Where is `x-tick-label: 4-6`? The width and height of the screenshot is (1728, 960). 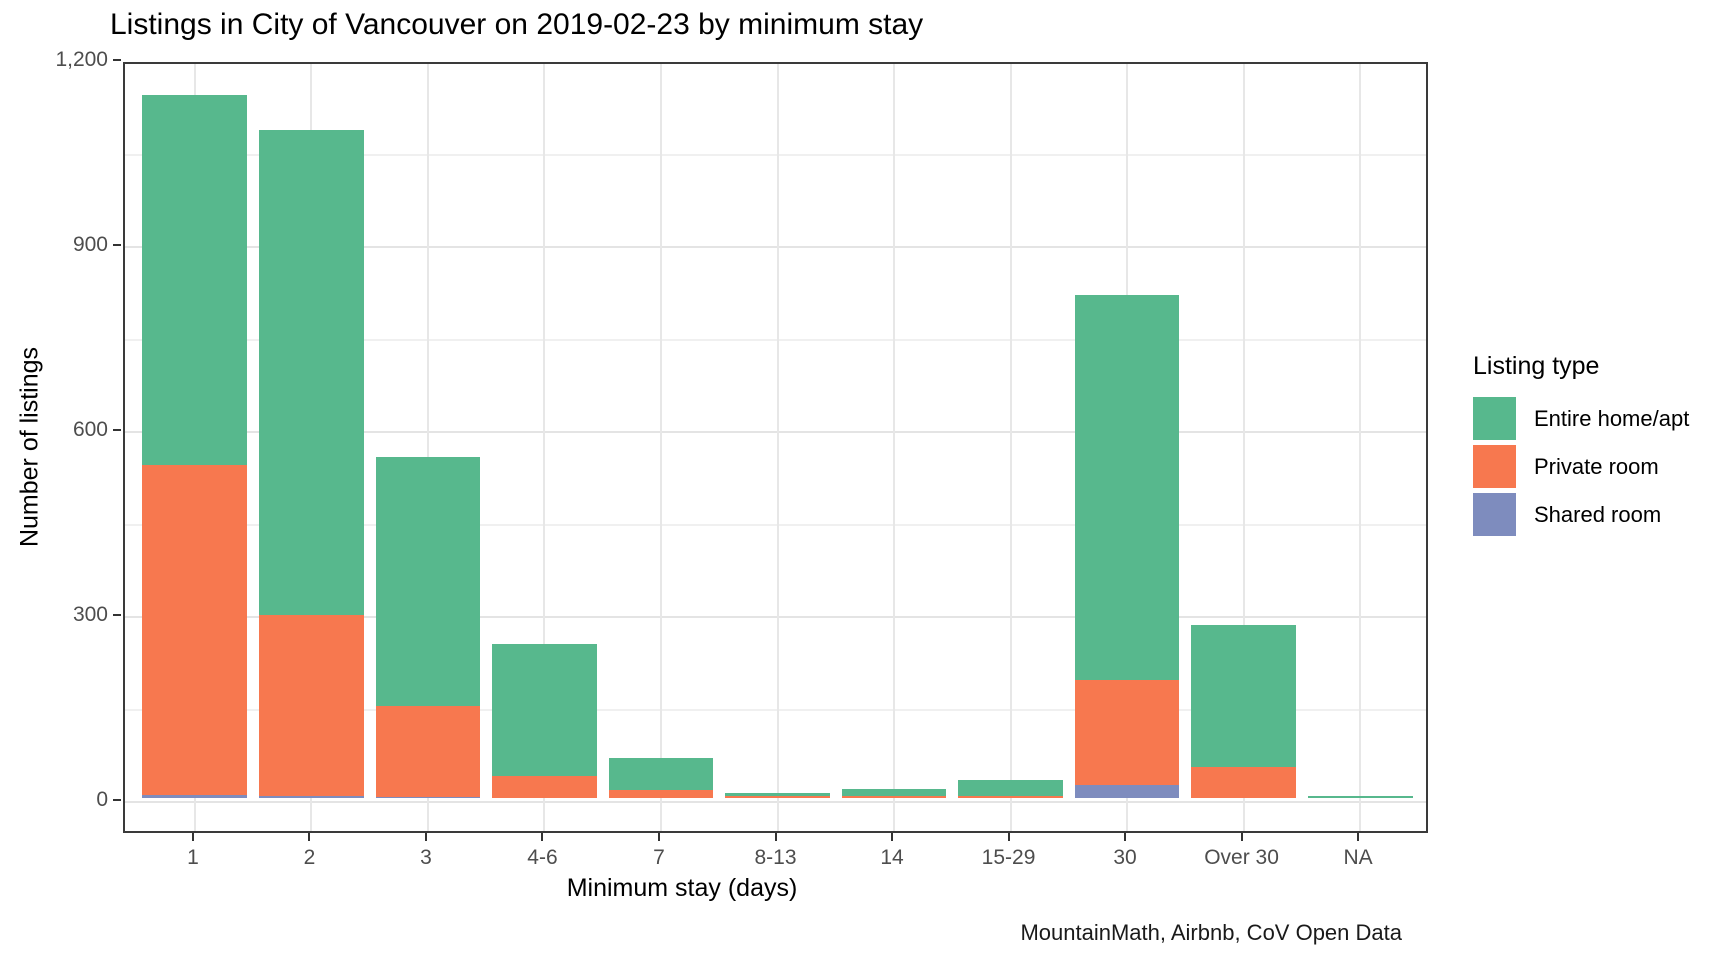 x-tick-label: 4-6 is located at coordinates (542, 857).